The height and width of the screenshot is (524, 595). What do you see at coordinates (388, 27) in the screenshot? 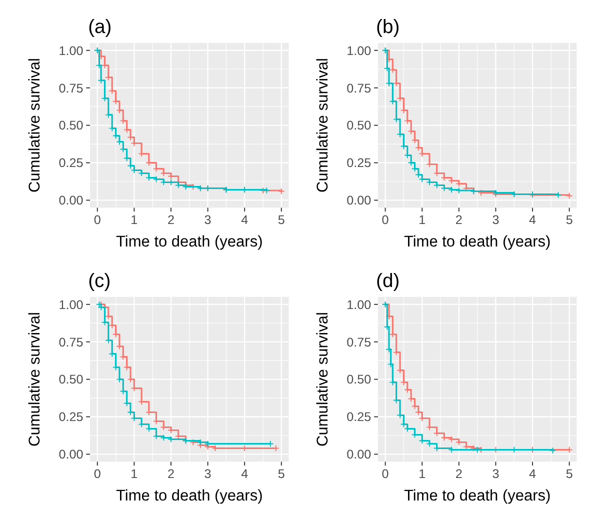
I see `chart-title: (b)` at bounding box center [388, 27].